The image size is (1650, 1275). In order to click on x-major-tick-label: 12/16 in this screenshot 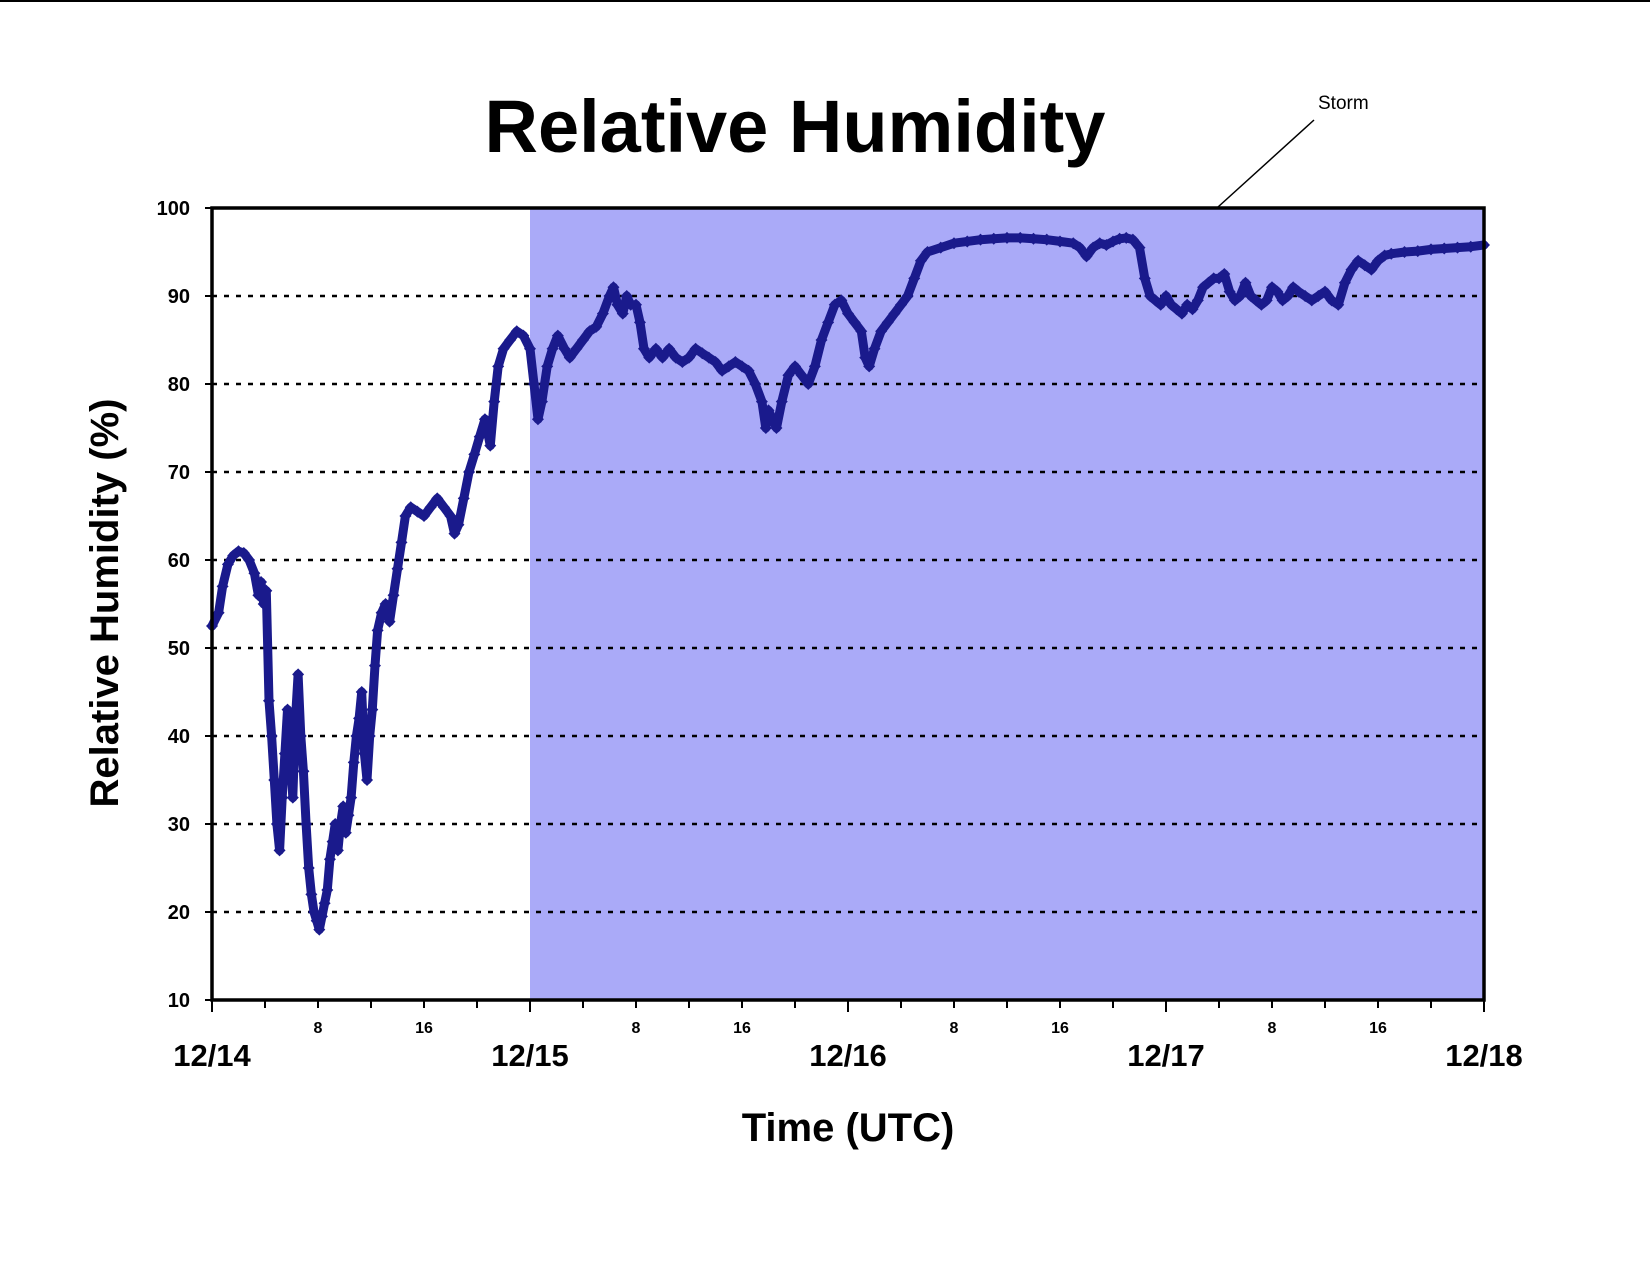, I will do `click(848, 1055)`.